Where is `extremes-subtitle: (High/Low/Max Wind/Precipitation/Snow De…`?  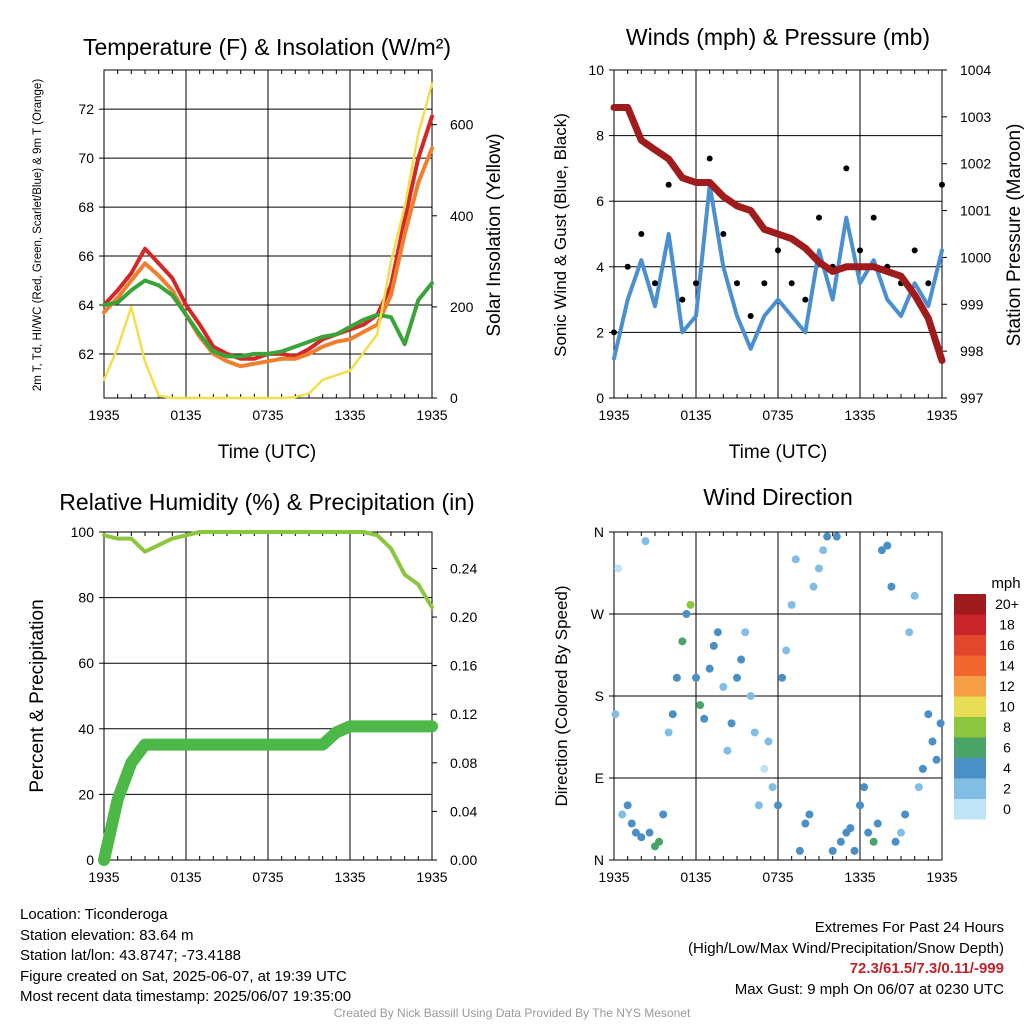
extremes-subtitle: (High/Low/Max Wind/Precipitation/Snow De… is located at coordinates (846, 948).